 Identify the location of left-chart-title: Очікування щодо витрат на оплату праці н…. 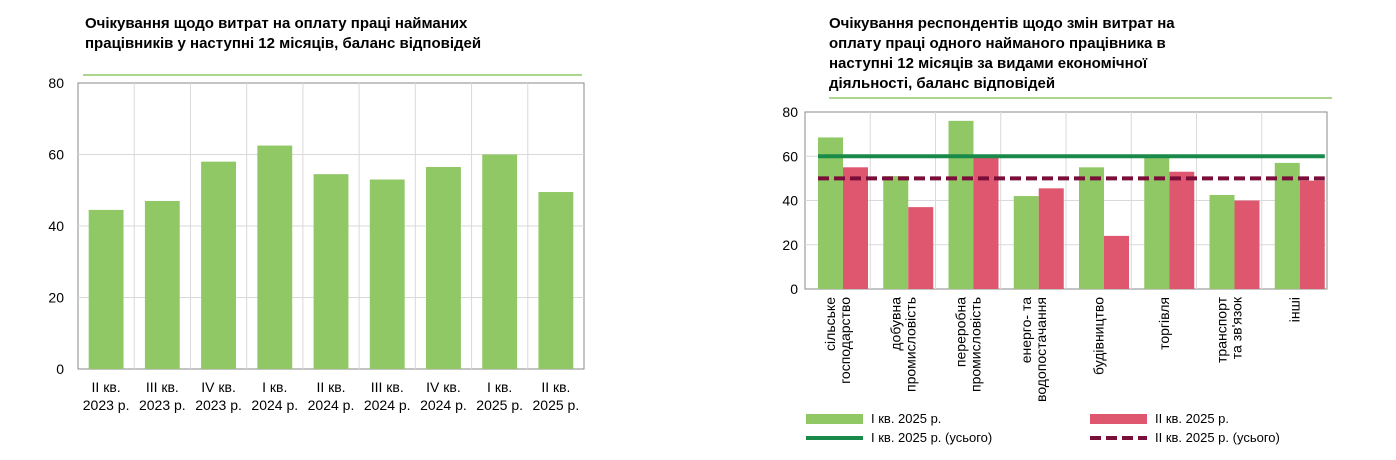
(345, 34).